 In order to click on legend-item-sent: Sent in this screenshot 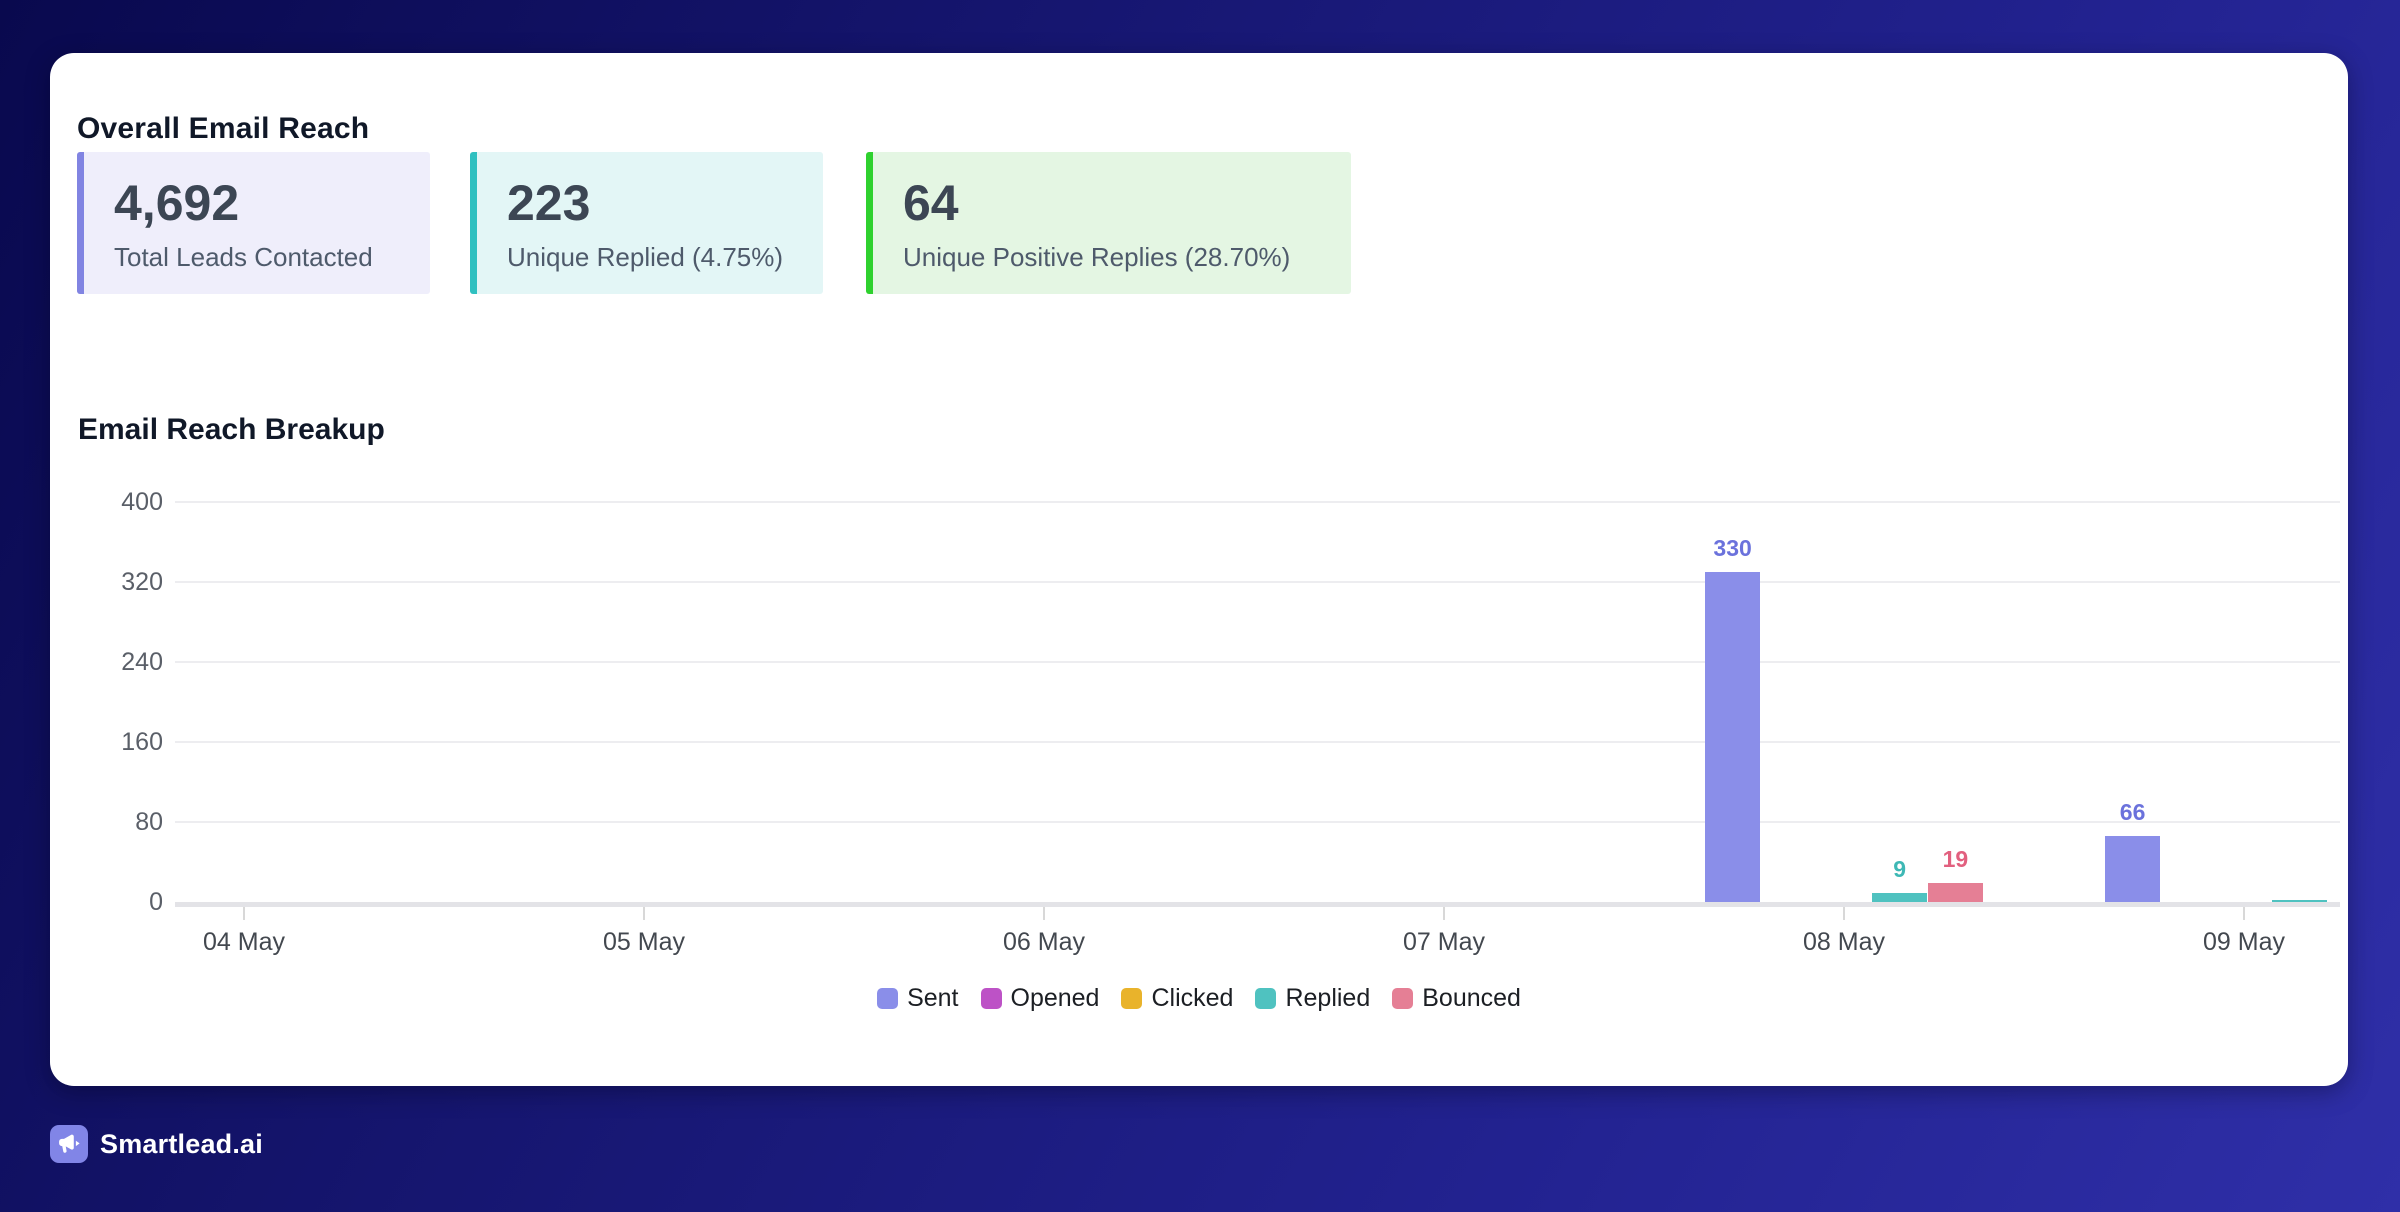, I will do `click(918, 998)`.